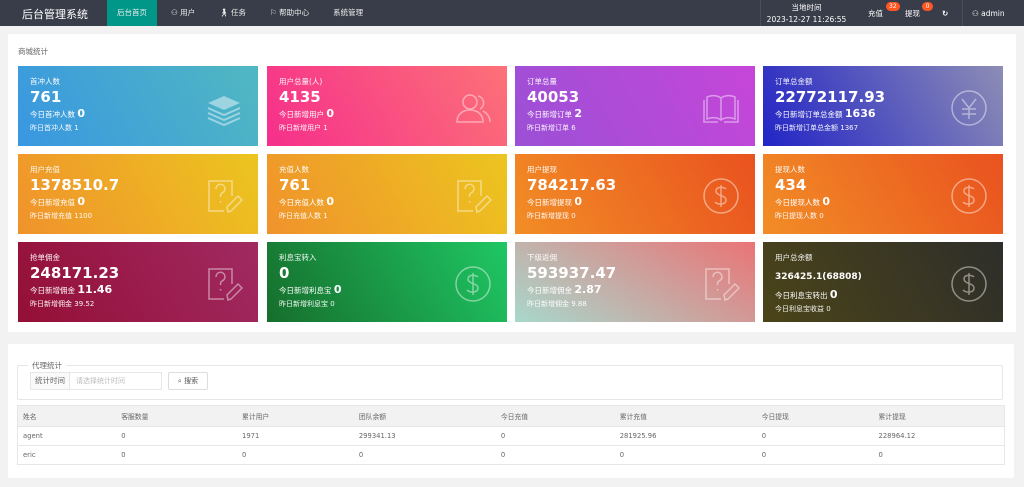  I want to click on withdraw-link: 提现, so click(912, 13).